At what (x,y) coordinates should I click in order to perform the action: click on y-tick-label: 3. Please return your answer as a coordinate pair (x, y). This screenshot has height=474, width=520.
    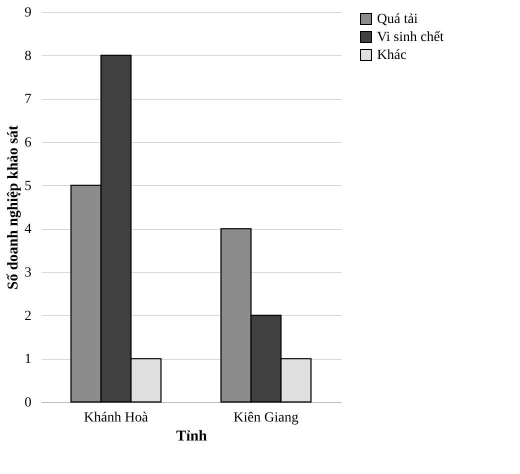
    Looking at the image, I should click on (28, 273).